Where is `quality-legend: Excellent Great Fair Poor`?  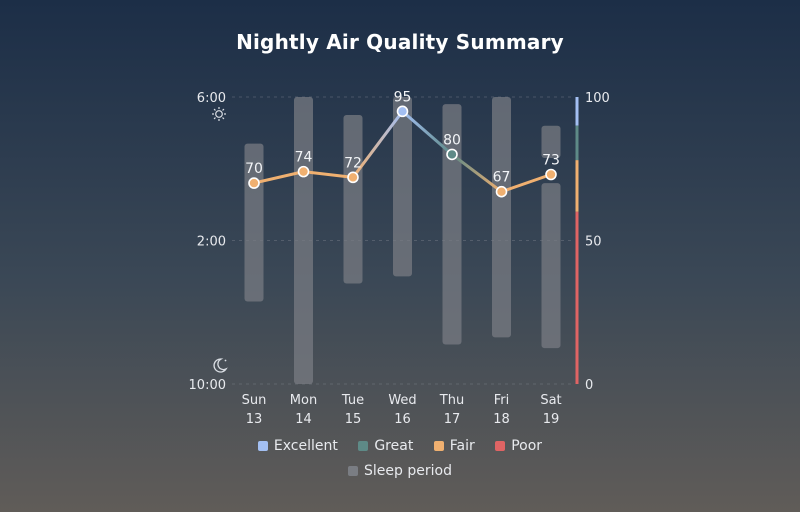
quality-legend: Excellent Great Fair Poor is located at coordinates (400, 446).